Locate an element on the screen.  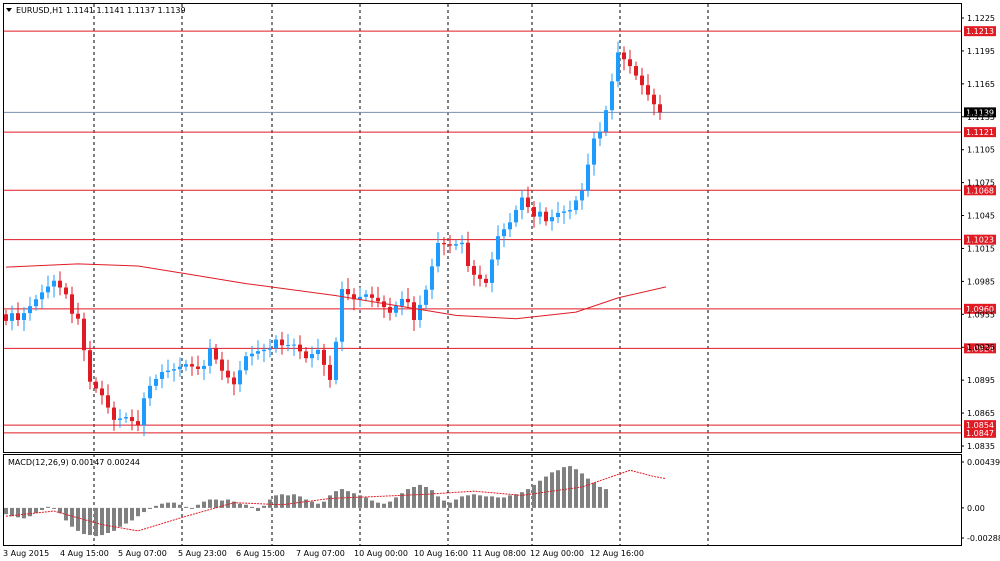
current-price-box is located at coordinates (980, 112).